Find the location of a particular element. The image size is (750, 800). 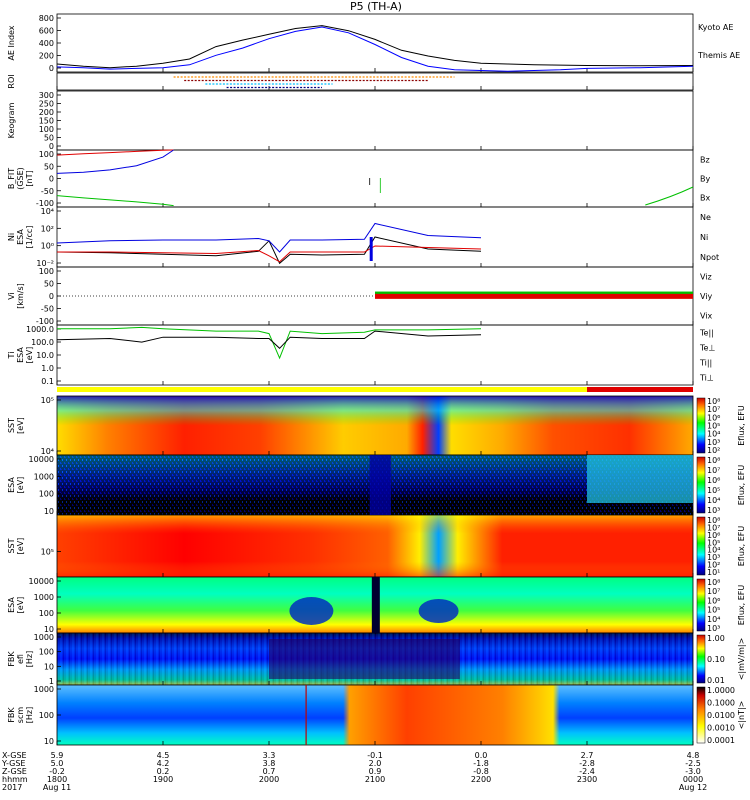

ni-legend-item: Ne is located at coordinates (705, 217).